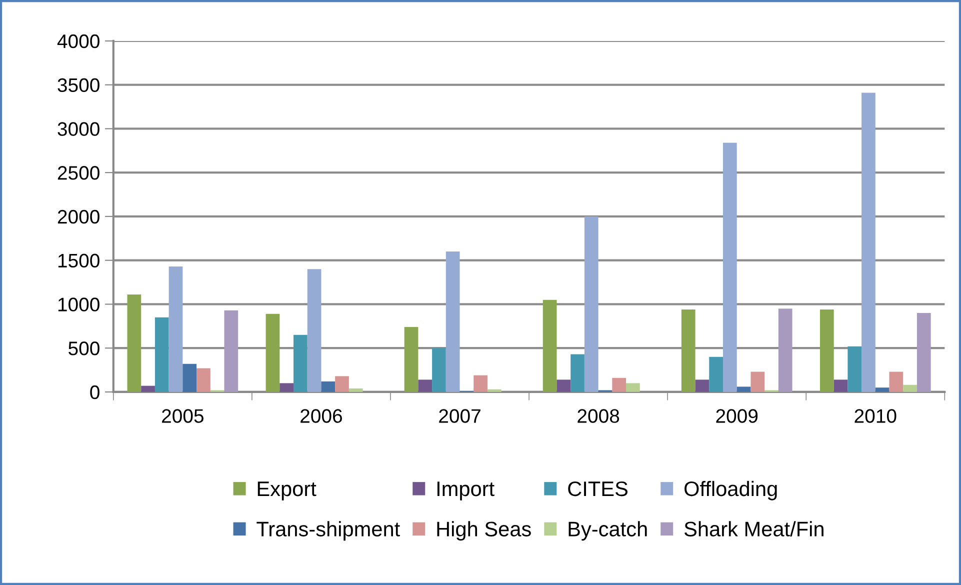  I want to click on y-tick-label: 1500, so click(79, 261).